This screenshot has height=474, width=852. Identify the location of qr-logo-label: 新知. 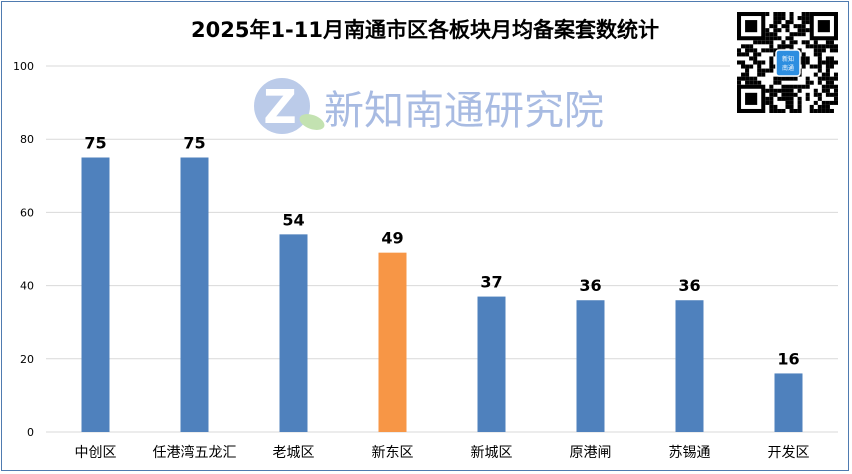
(788, 59).